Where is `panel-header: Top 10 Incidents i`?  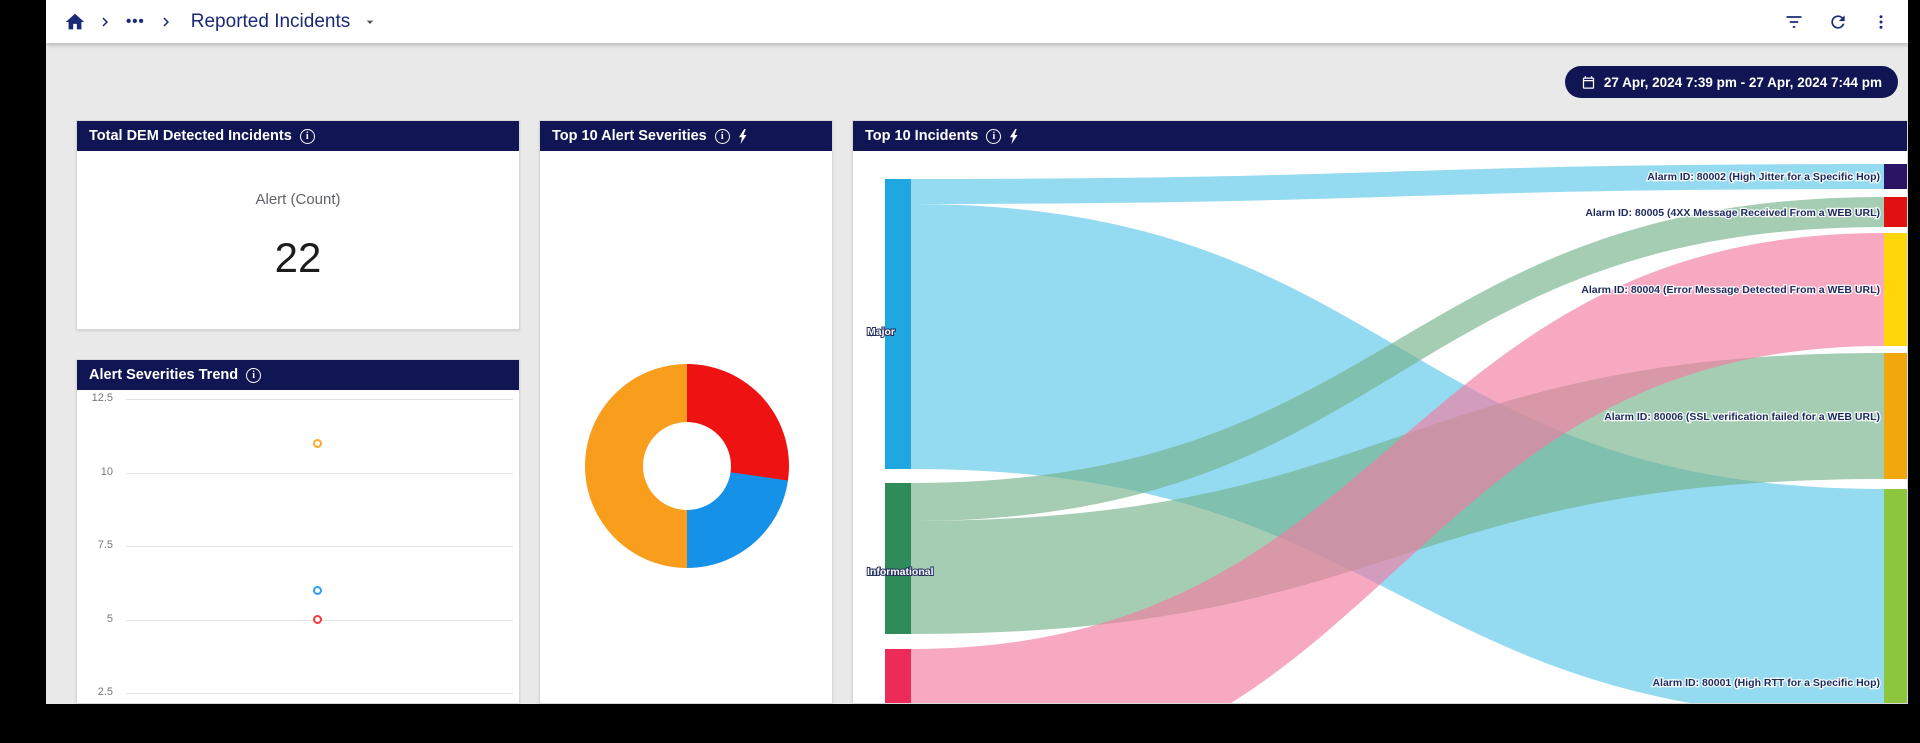
panel-header: Top 10 Incidents i is located at coordinates (1380, 136).